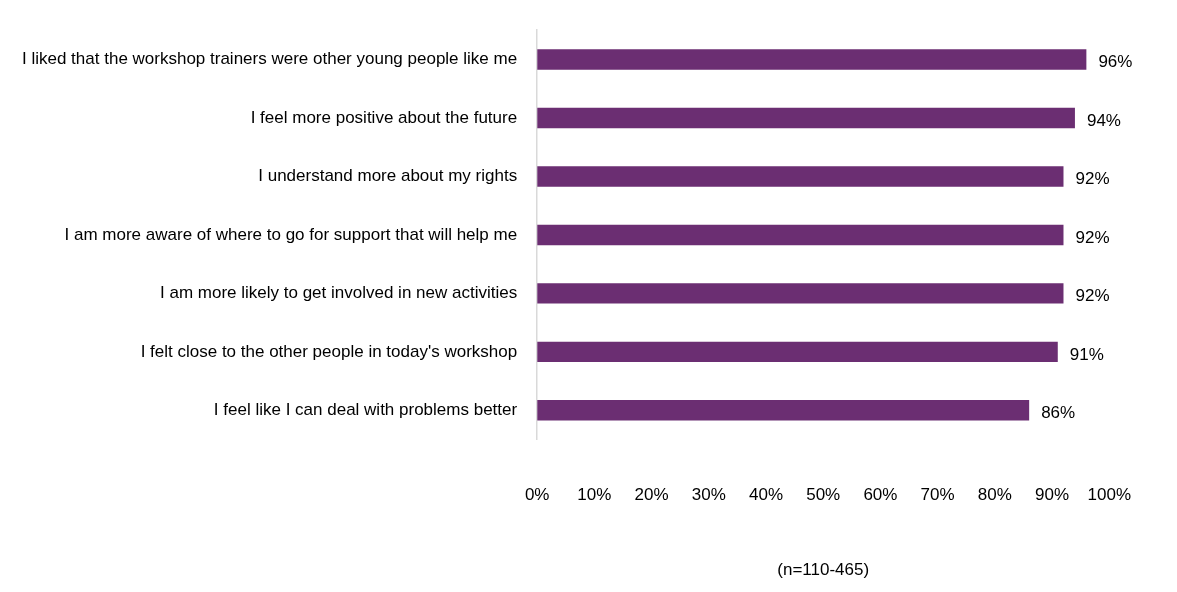  What do you see at coordinates (291, 234) in the screenshot?
I see `y-tick-label: I am more aware of where to go for support that will help me` at bounding box center [291, 234].